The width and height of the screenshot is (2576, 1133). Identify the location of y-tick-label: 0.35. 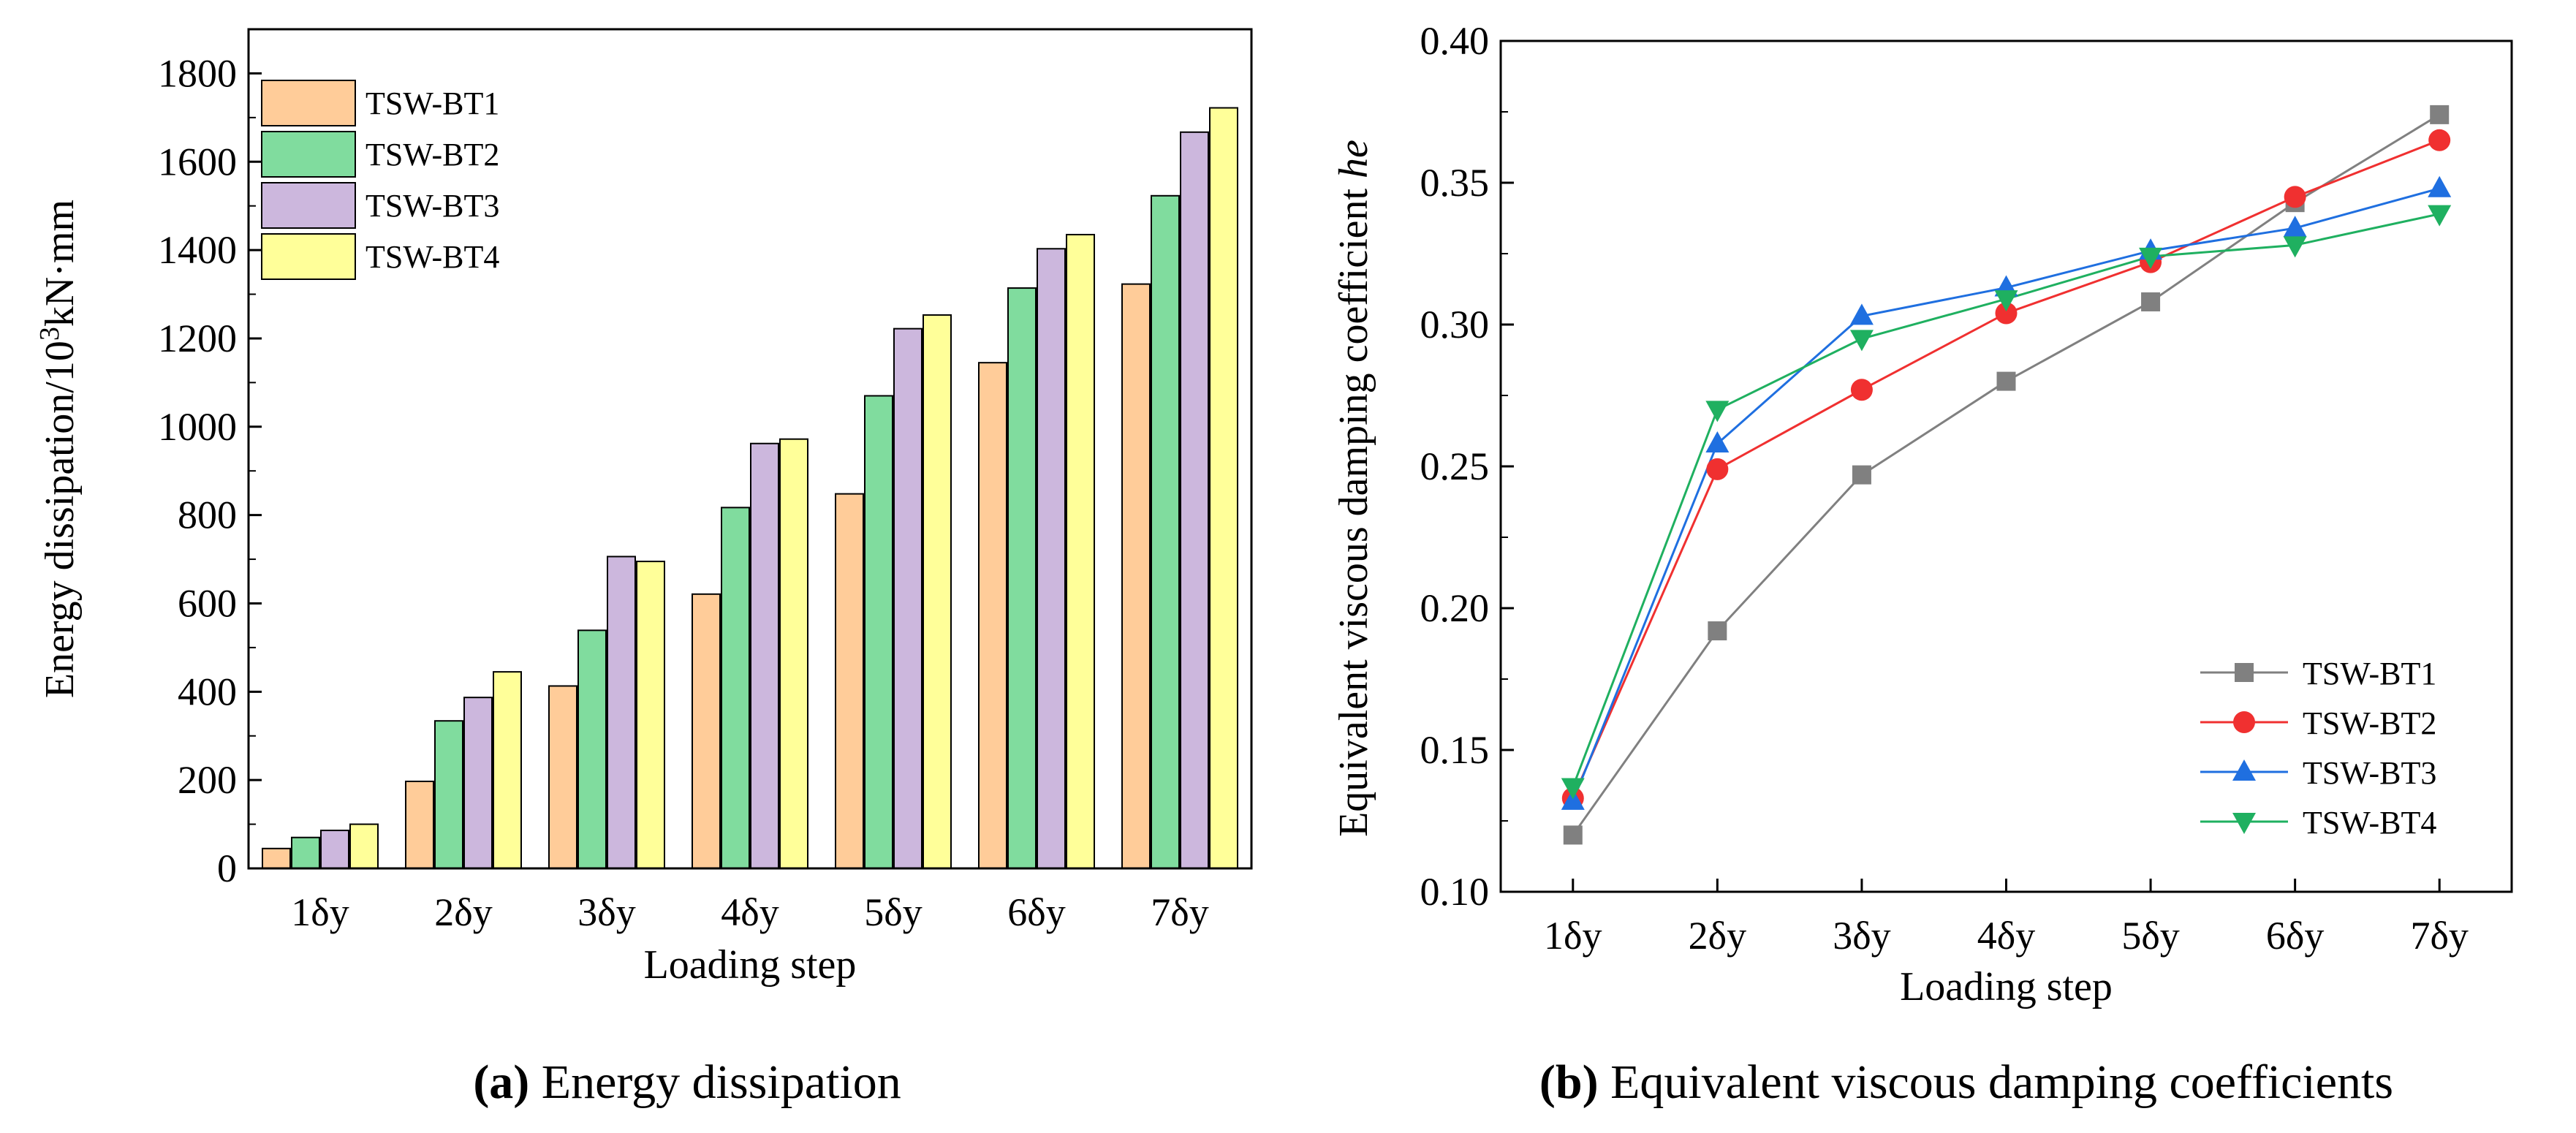
(1455, 183).